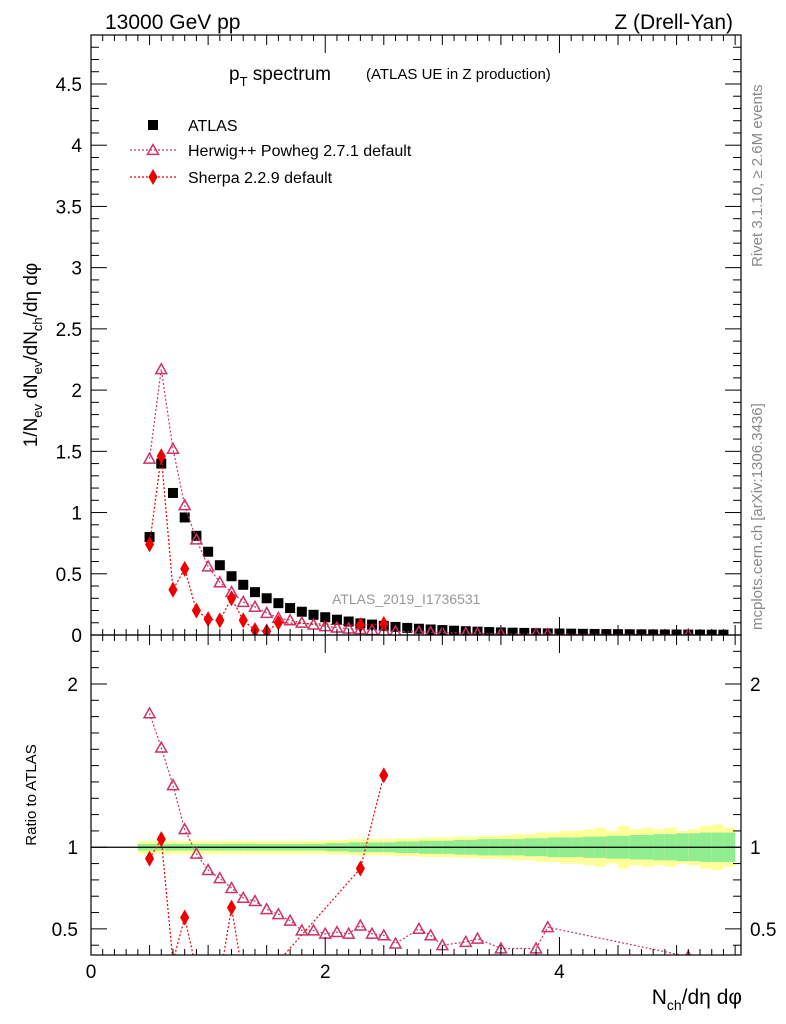  What do you see at coordinates (234, 74) in the screenshot?
I see `title-main: p` at bounding box center [234, 74].